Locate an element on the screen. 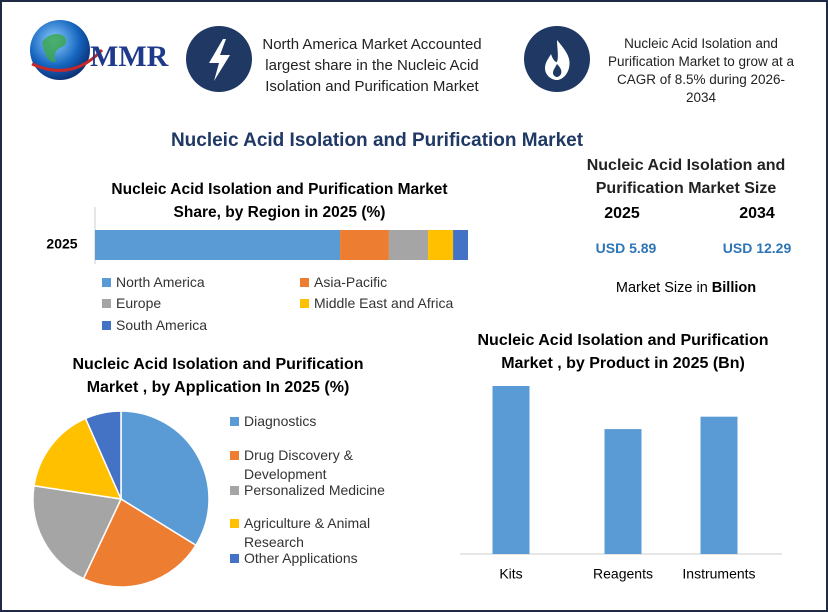 This screenshot has width=828, height=612. size-value: USD 12.29 is located at coordinates (757, 248).